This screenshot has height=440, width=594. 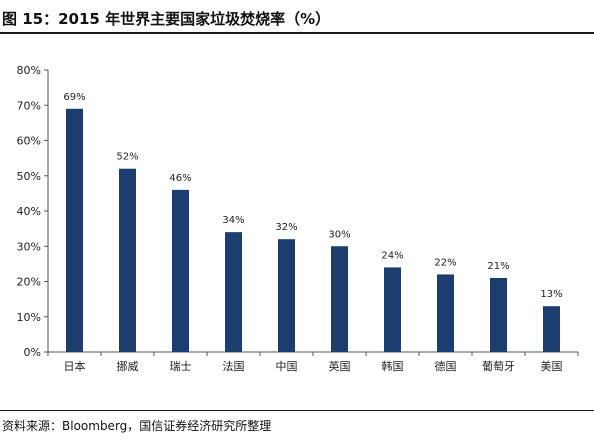 What do you see at coordinates (29, 141) in the screenshot?
I see `y-tick-label: 60%` at bounding box center [29, 141].